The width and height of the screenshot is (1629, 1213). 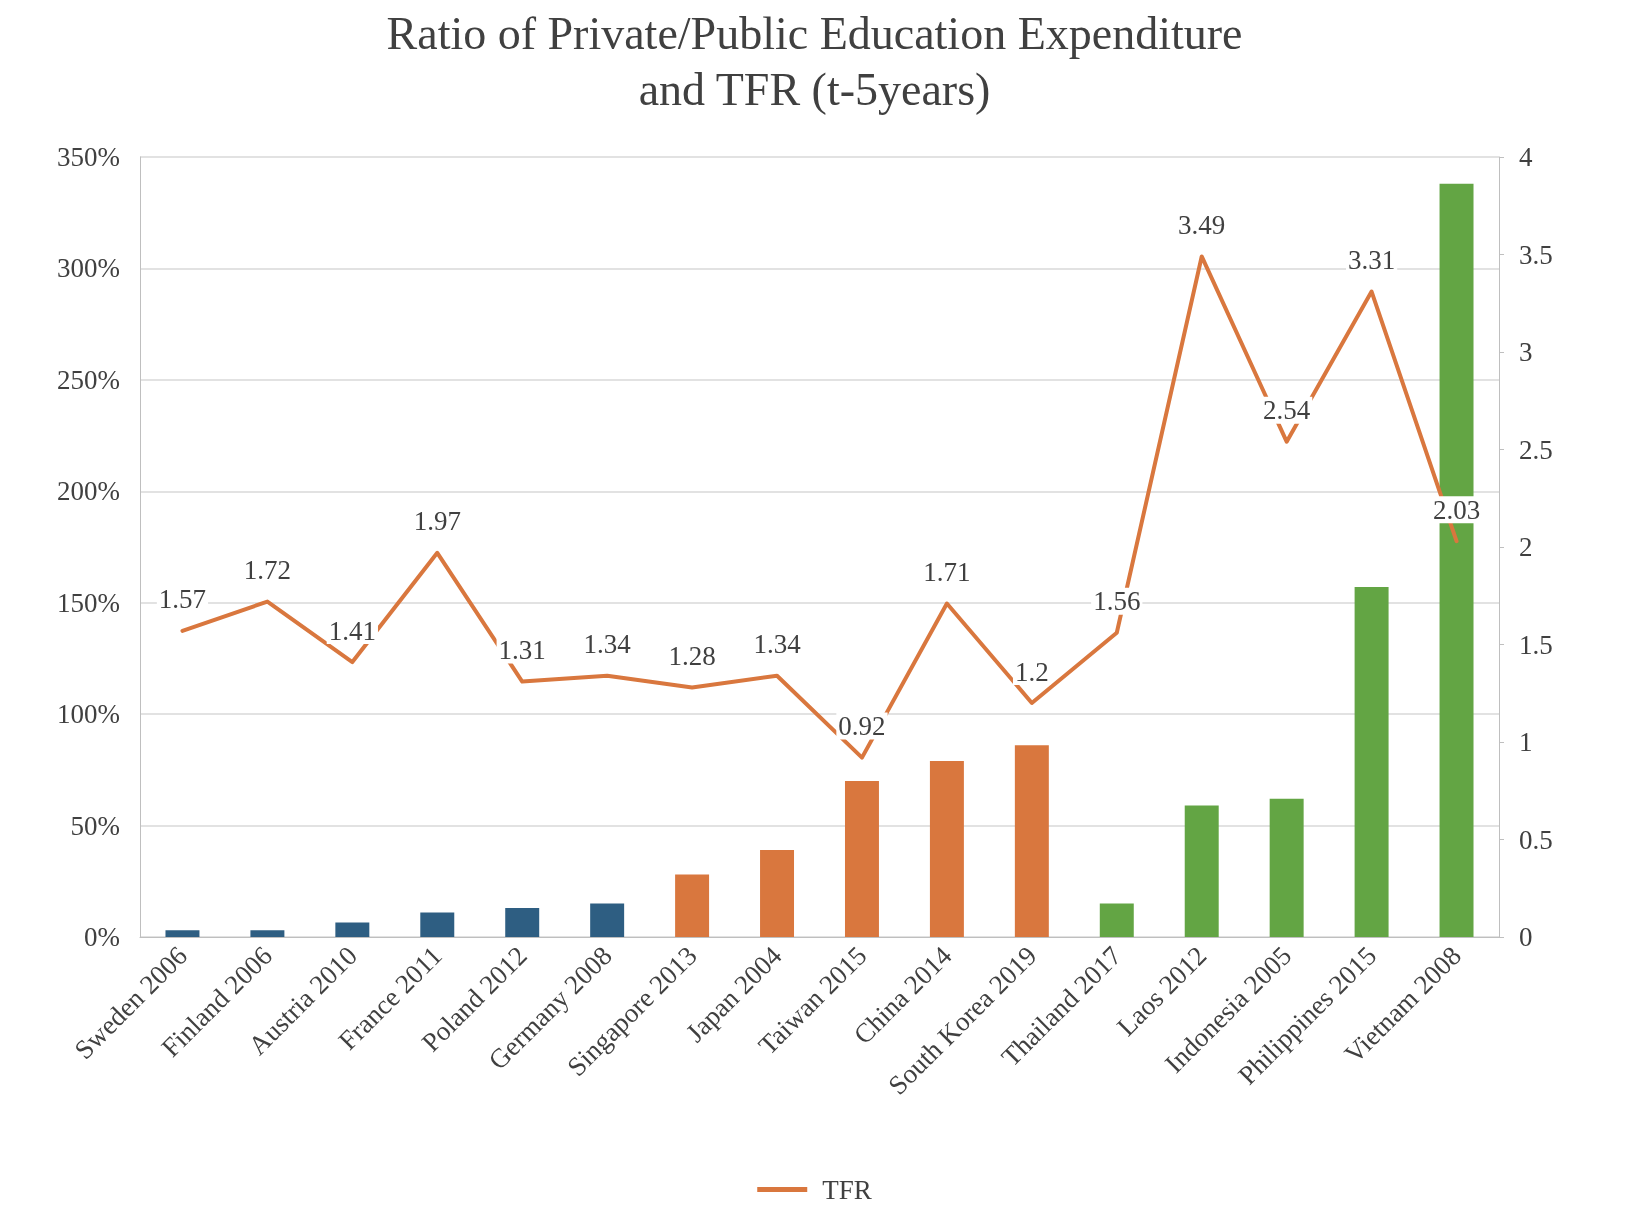 What do you see at coordinates (1371, 260) in the screenshot?
I see `data-label: 3.31` at bounding box center [1371, 260].